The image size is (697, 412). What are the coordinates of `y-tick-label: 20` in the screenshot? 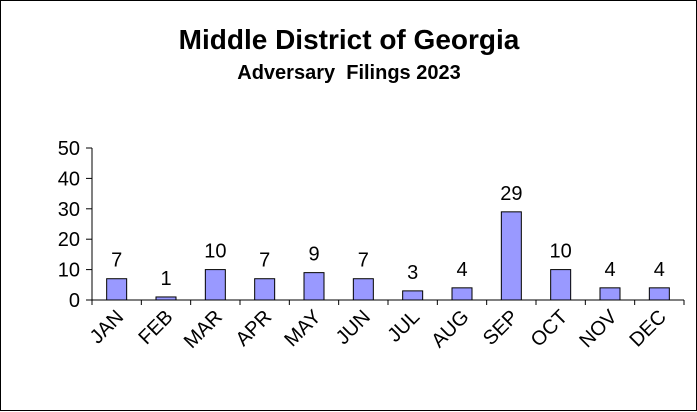 It's located at (69, 240).